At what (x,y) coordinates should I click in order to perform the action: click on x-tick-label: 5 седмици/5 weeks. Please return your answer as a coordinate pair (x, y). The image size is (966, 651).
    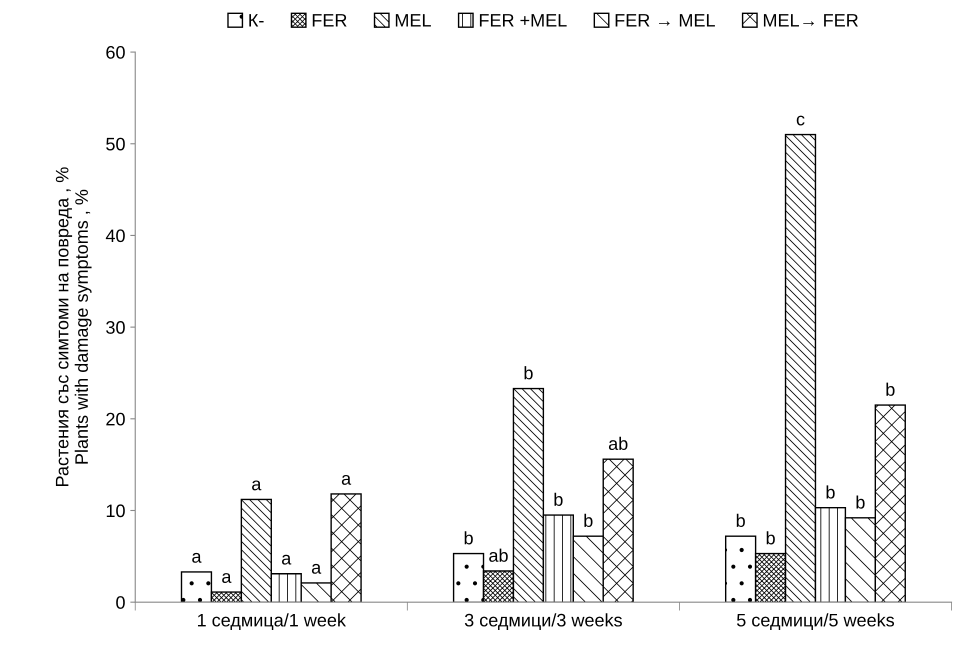
    Looking at the image, I should click on (815, 621).